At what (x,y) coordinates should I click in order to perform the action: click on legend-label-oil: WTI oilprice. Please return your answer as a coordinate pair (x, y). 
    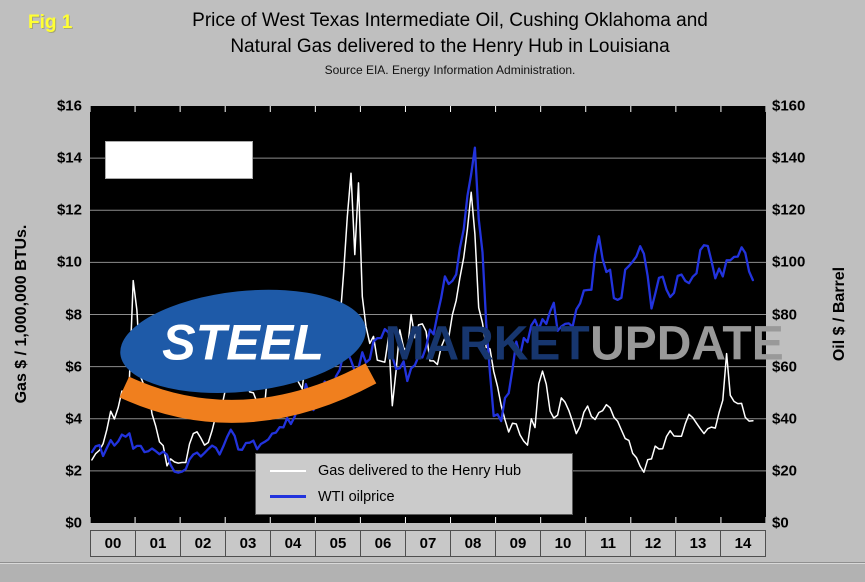
    Looking at the image, I should click on (356, 496).